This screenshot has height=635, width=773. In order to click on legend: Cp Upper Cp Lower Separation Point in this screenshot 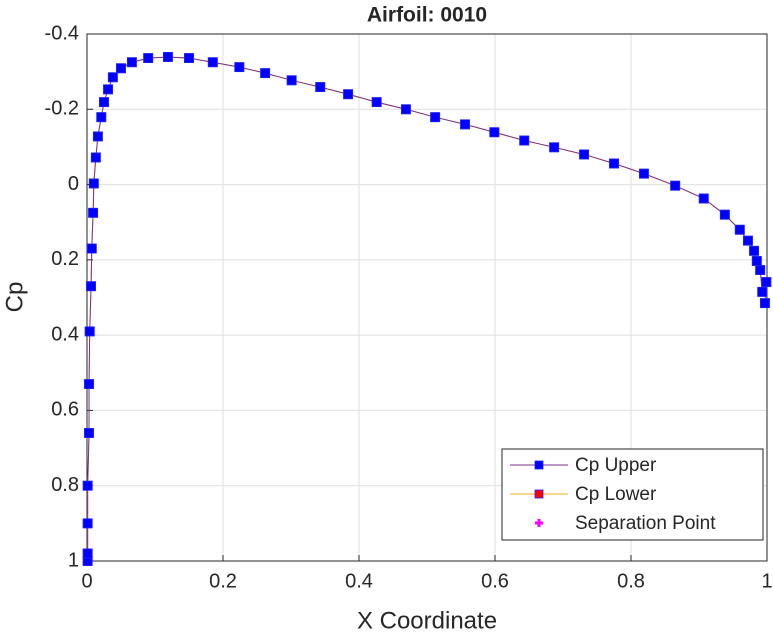, I will do `click(632, 494)`.